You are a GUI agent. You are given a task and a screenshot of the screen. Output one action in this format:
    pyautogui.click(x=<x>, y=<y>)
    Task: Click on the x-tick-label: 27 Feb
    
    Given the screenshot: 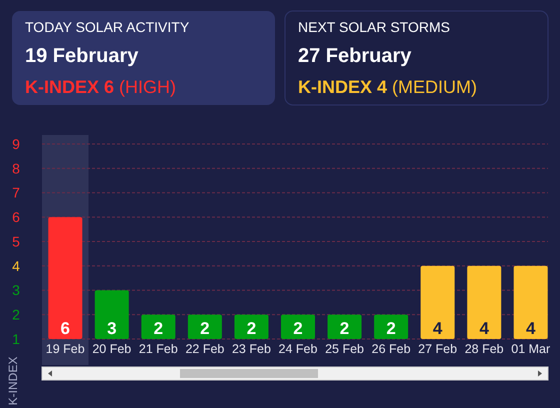 What is the action you would take?
    pyautogui.click(x=438, y=349)
    